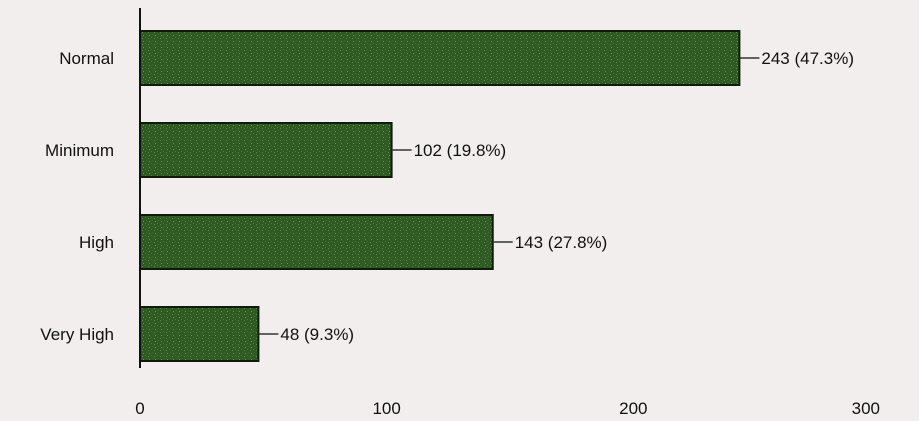 This screenshot has height=421, width=919. Describe the element at coordinates (316, 242) in the screenshot. I see `bar-high` at that location.